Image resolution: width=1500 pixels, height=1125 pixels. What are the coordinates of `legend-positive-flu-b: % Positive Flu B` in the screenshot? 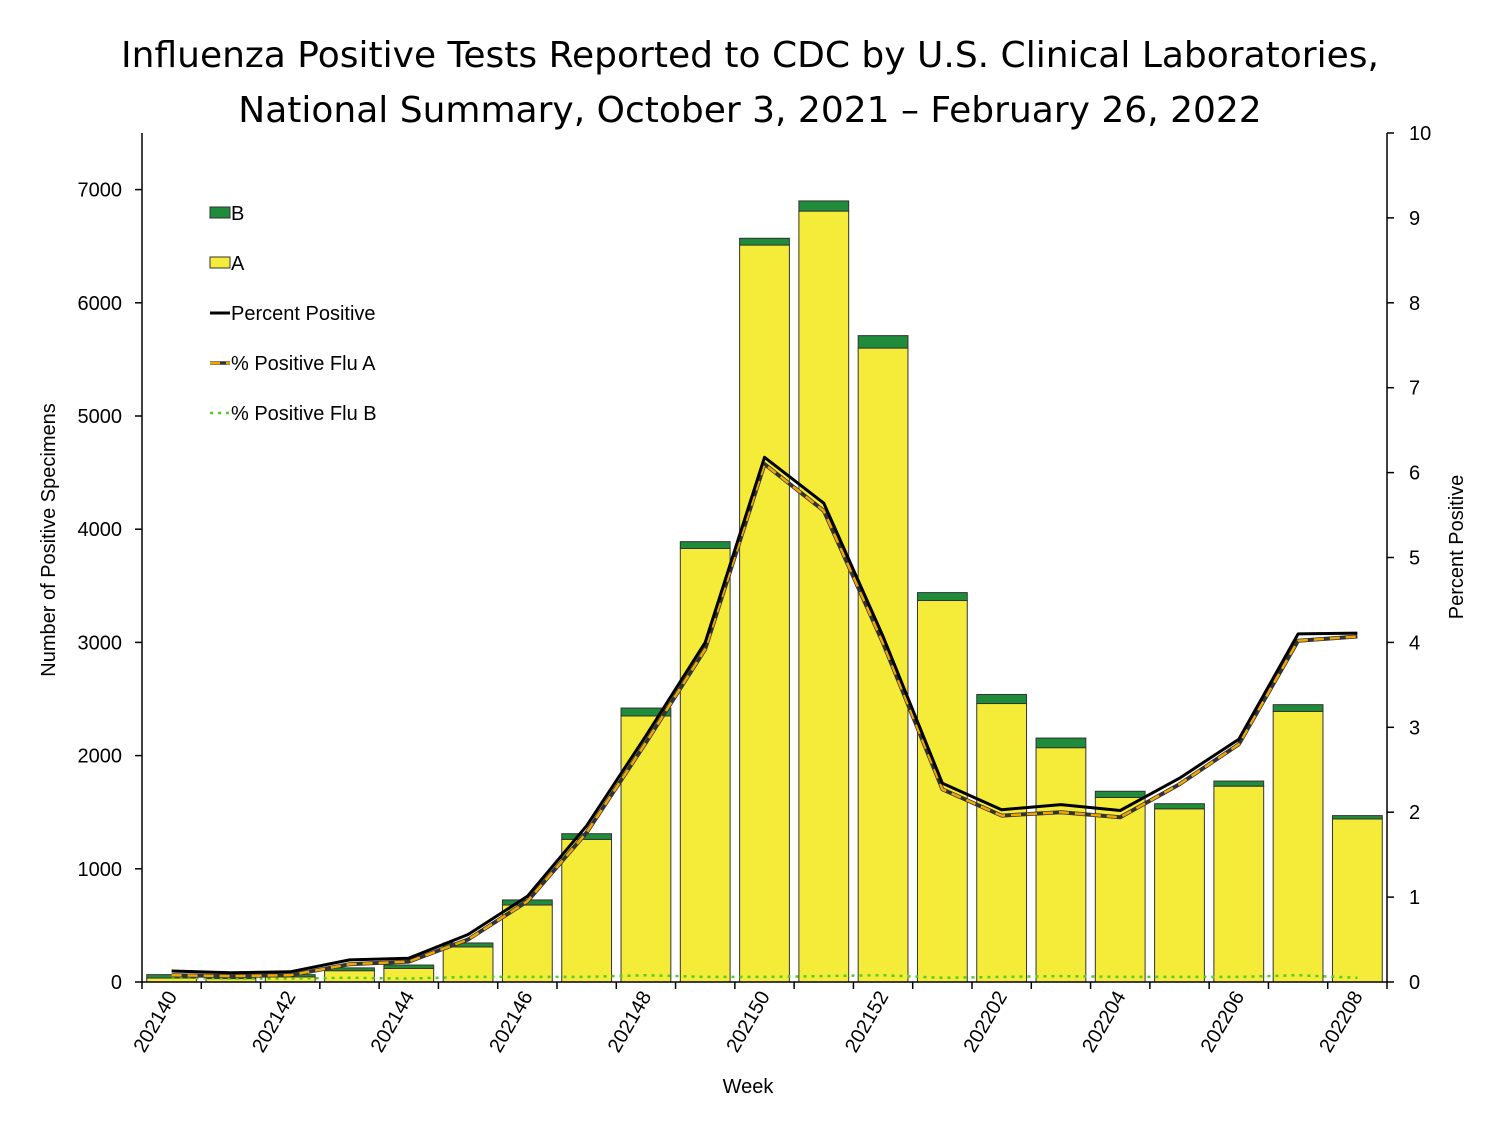 It's located at (293, 414).